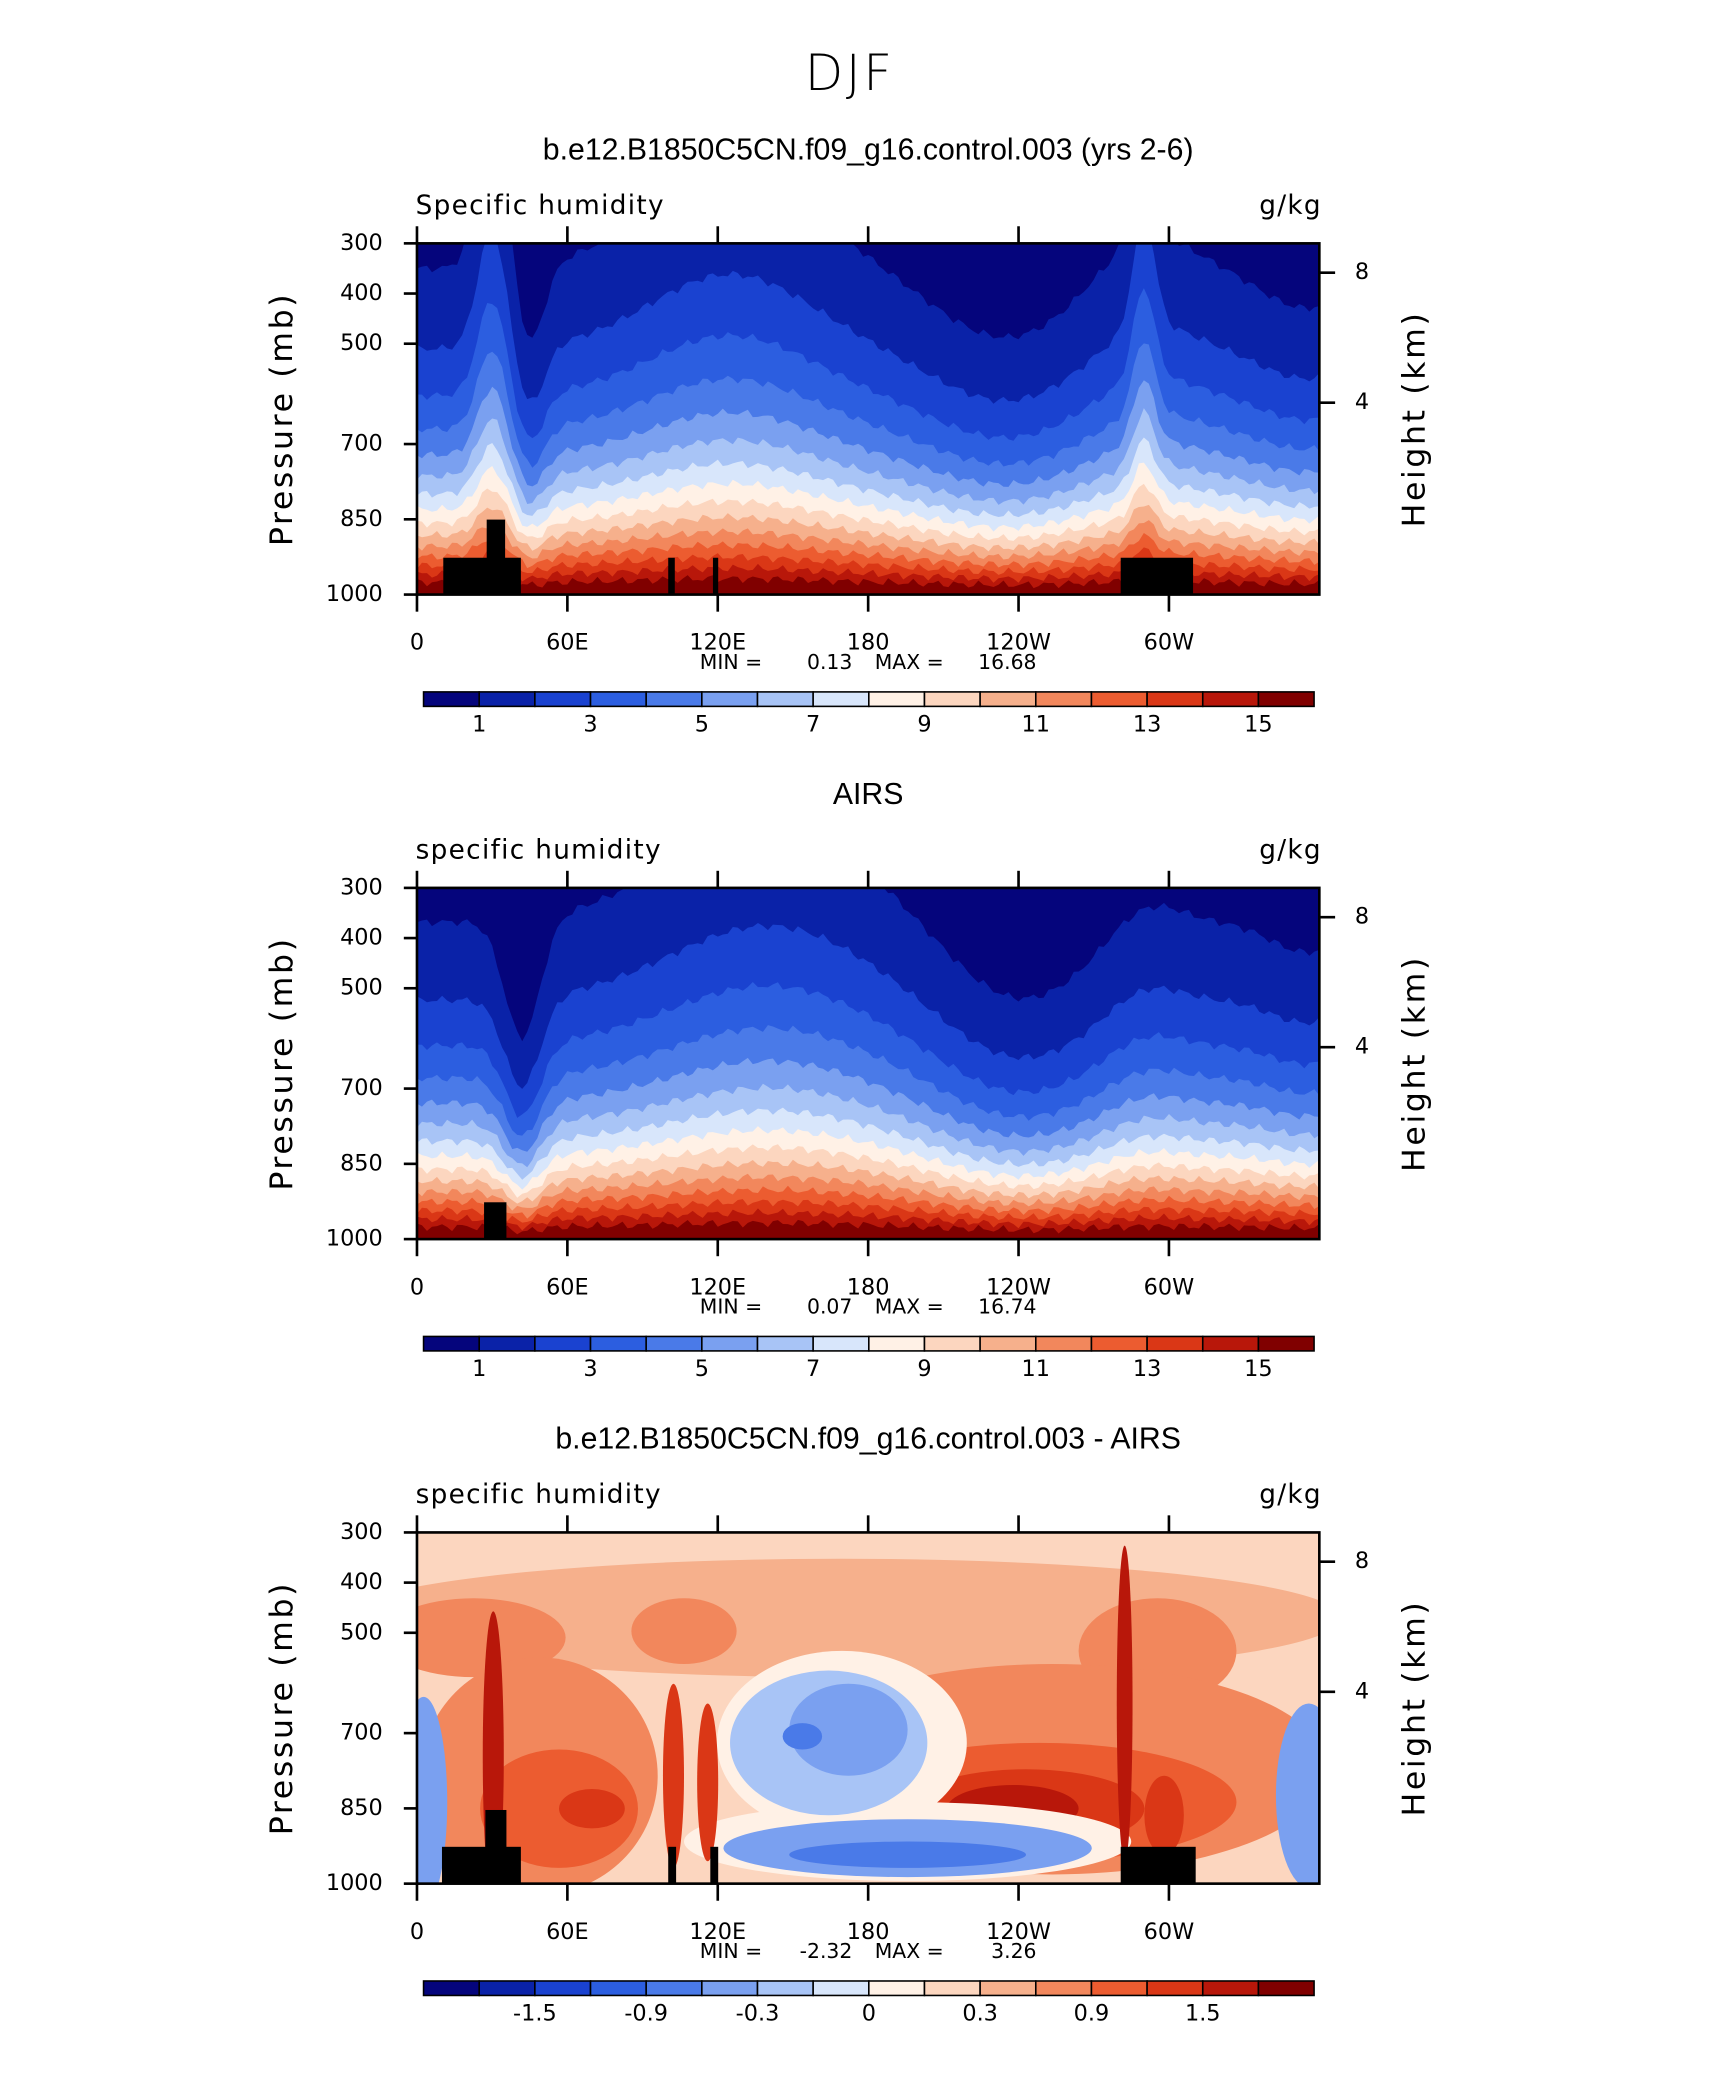 Image resolution: width=1710 pixels, height=2074 pixels. Describe the element at coordinates (731, 662) in the screenshot. I see `min-label: MIN =` at that location.